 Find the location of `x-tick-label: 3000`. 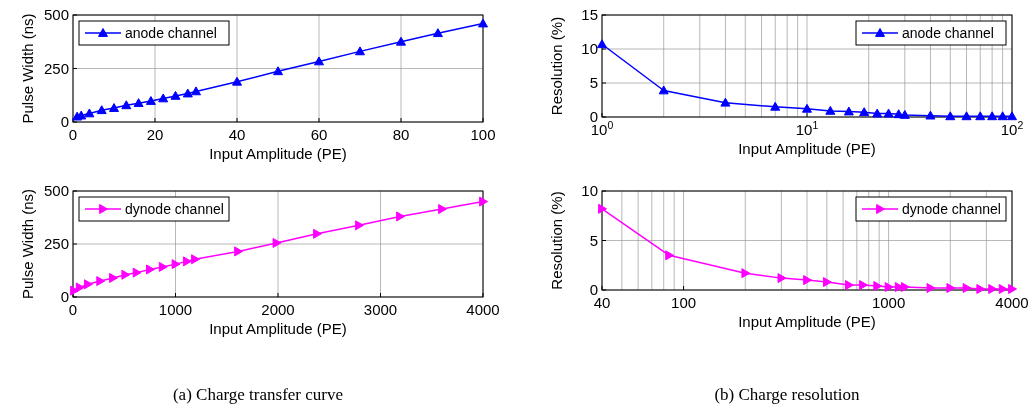

x-tick-label: 3000 is located at coordinates (380, 309).